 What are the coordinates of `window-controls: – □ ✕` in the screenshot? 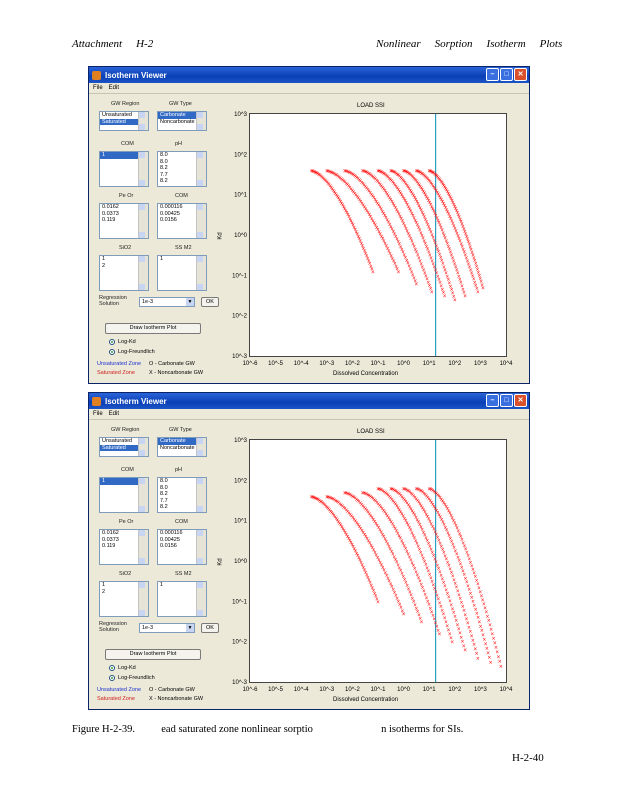 It's located at (506, 400).